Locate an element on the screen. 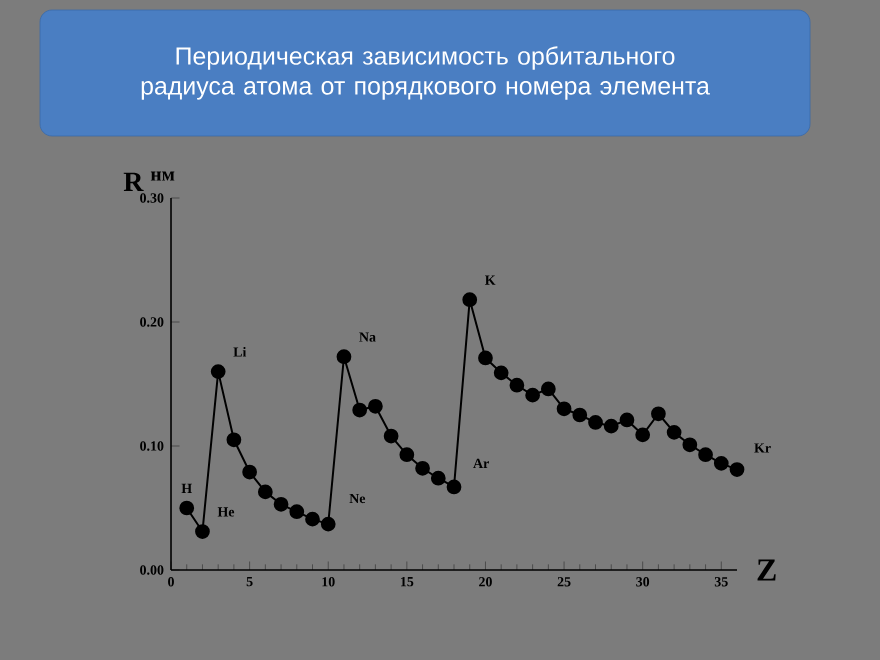 The image size is (880, 660). x-axis-title: Z is located at coordinates (766, 570).